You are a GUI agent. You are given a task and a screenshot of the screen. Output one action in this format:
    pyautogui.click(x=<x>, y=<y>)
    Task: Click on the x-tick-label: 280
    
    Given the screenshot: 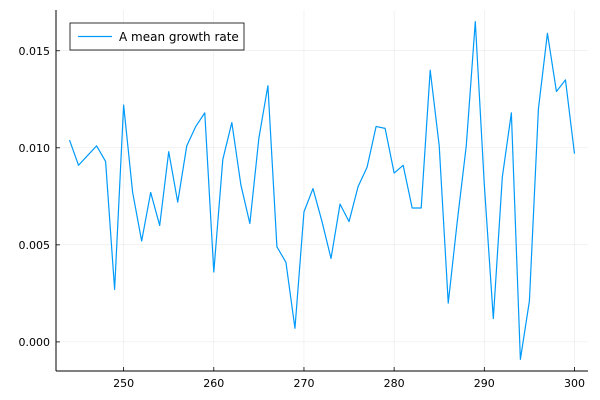 What is the action you would take?
    pyautogui.click(x=394, y=383)
    